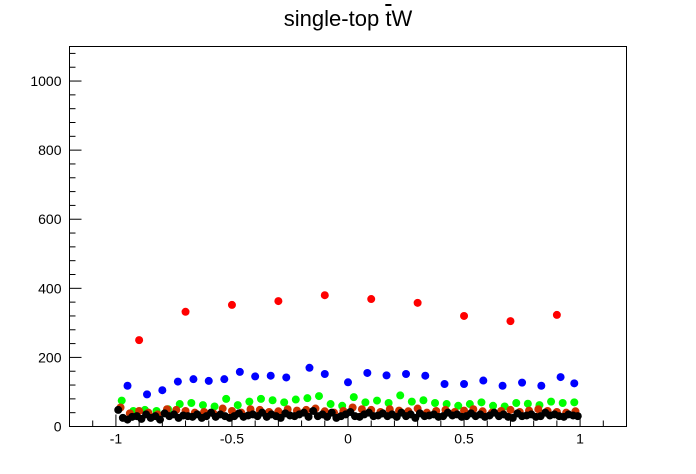 The width and height of the screenshot is (696, 474). Describe the element at coordinates (50, 288) in the screenshot. I see `y-tick-label: 400` at that location.